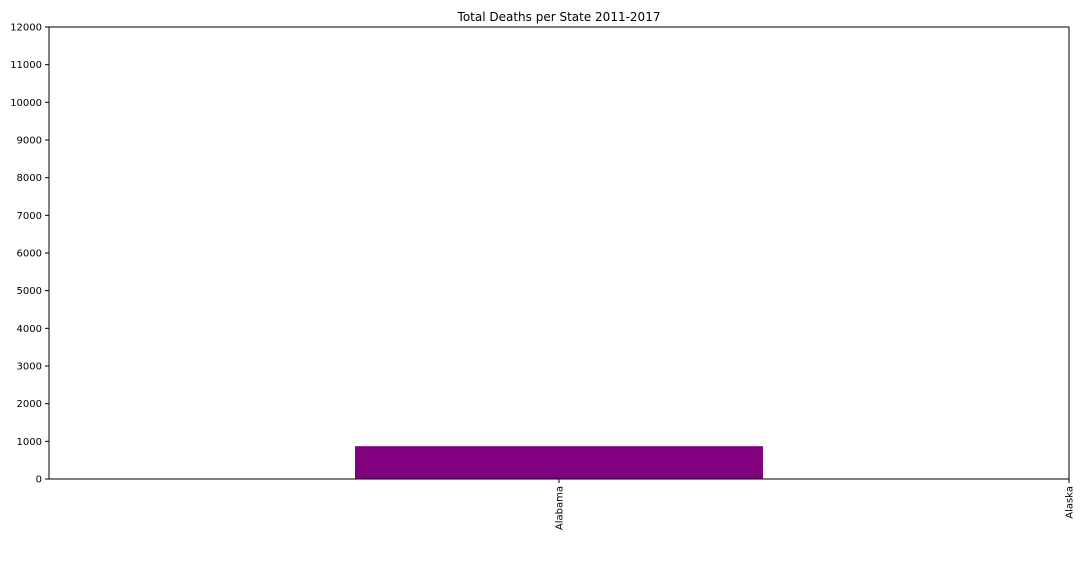  I want to click on y-tick-label-12000: 12000, so click(26, 28).